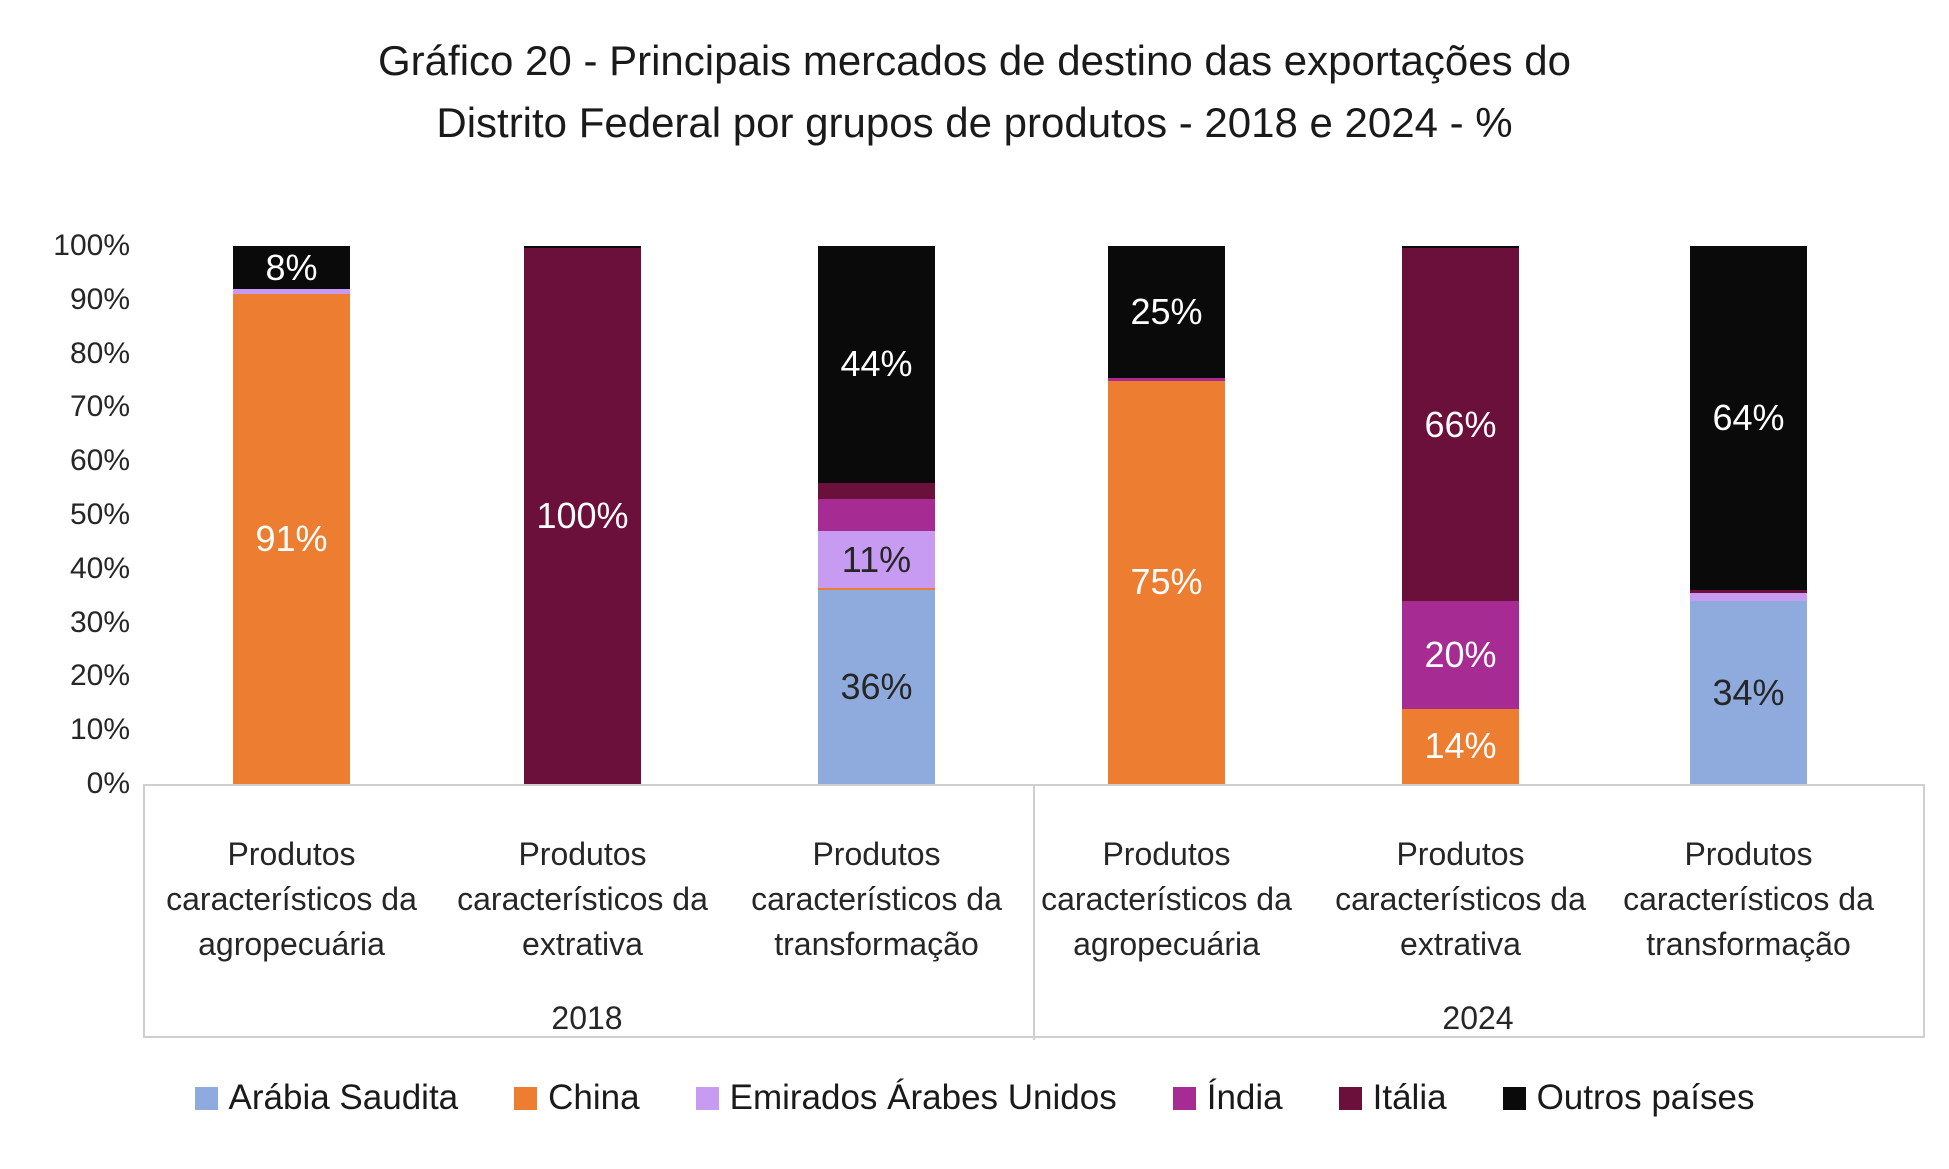 The width and height of the screenshot is (1949, 1169). I want to click on category-label-2018-transformacao: Produtos característicos da transformação, so click(876, 899).